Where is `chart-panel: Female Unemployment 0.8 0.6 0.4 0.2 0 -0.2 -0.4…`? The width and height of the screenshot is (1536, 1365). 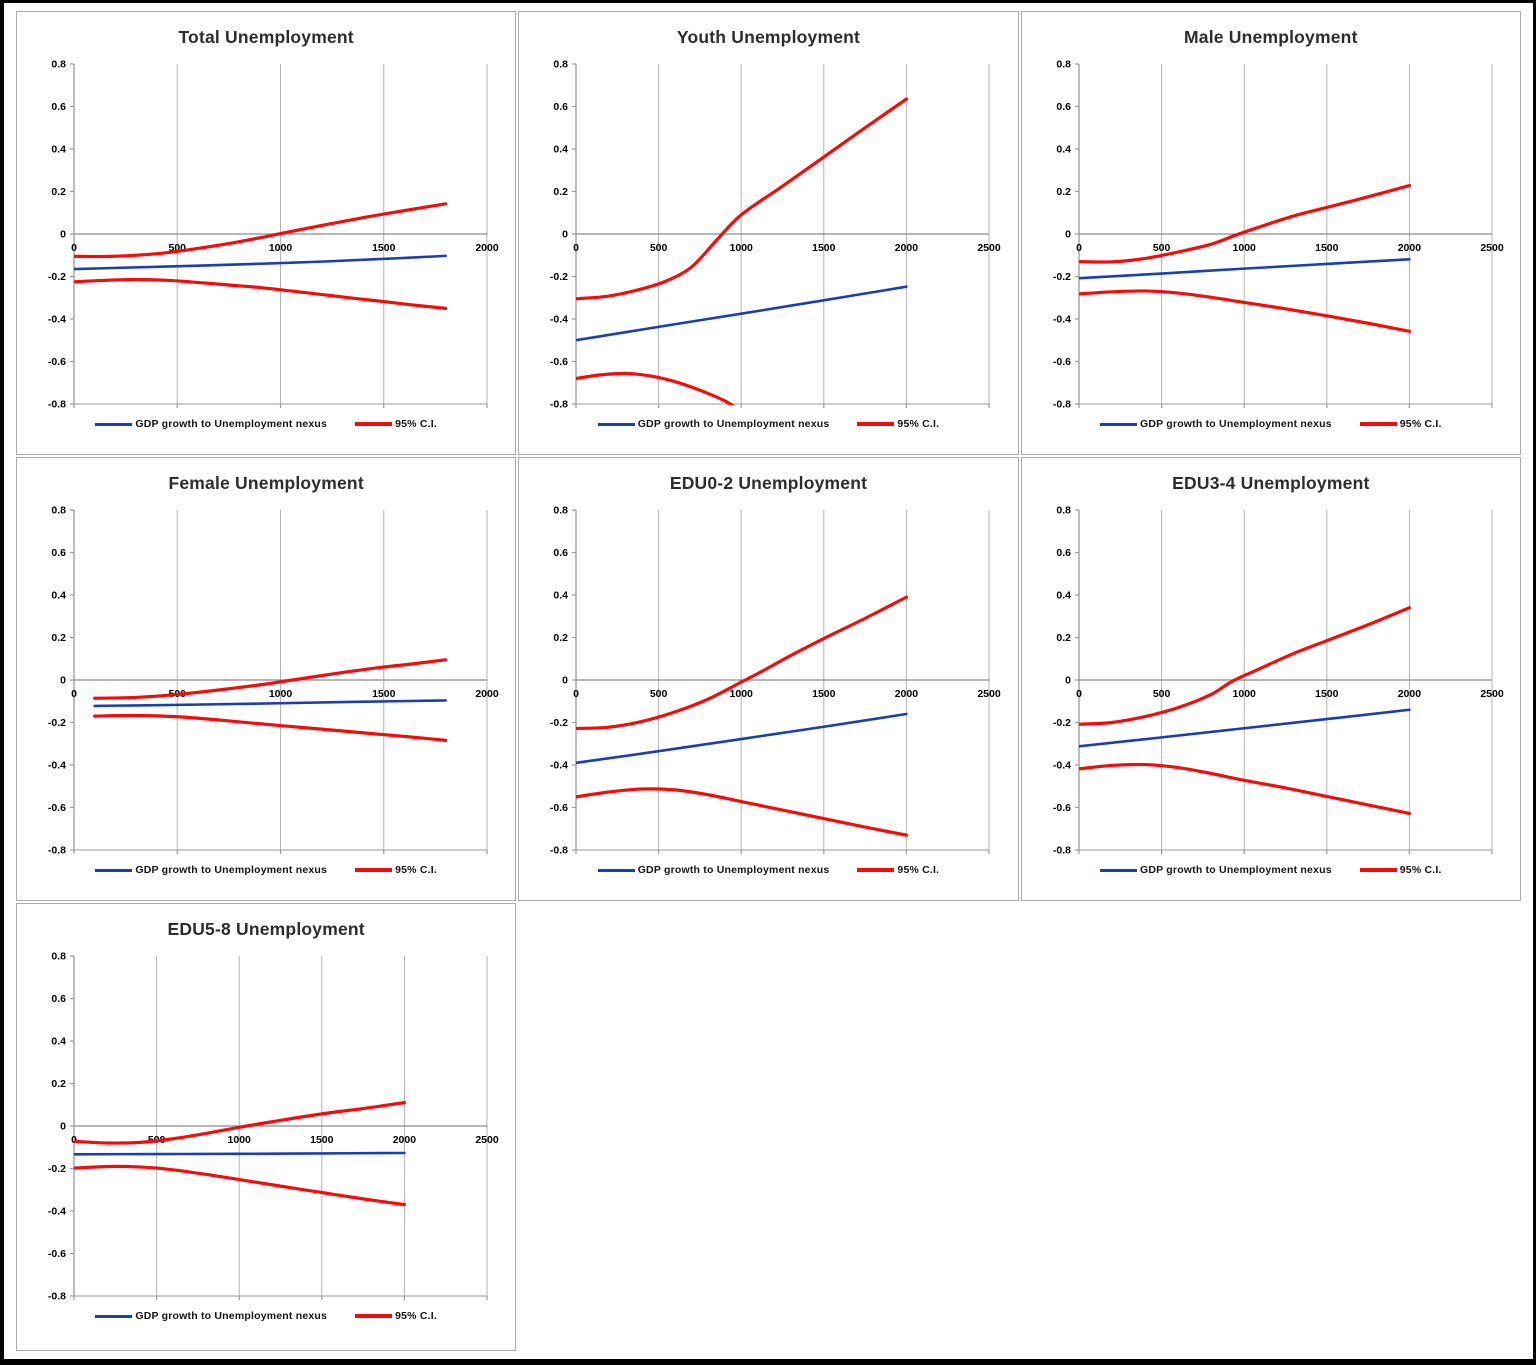
chart-panel: Female Unemployment 0.8 0.6 0.4 0.2 0 -0.2 -0.4… is located at coordinates (266, 679).